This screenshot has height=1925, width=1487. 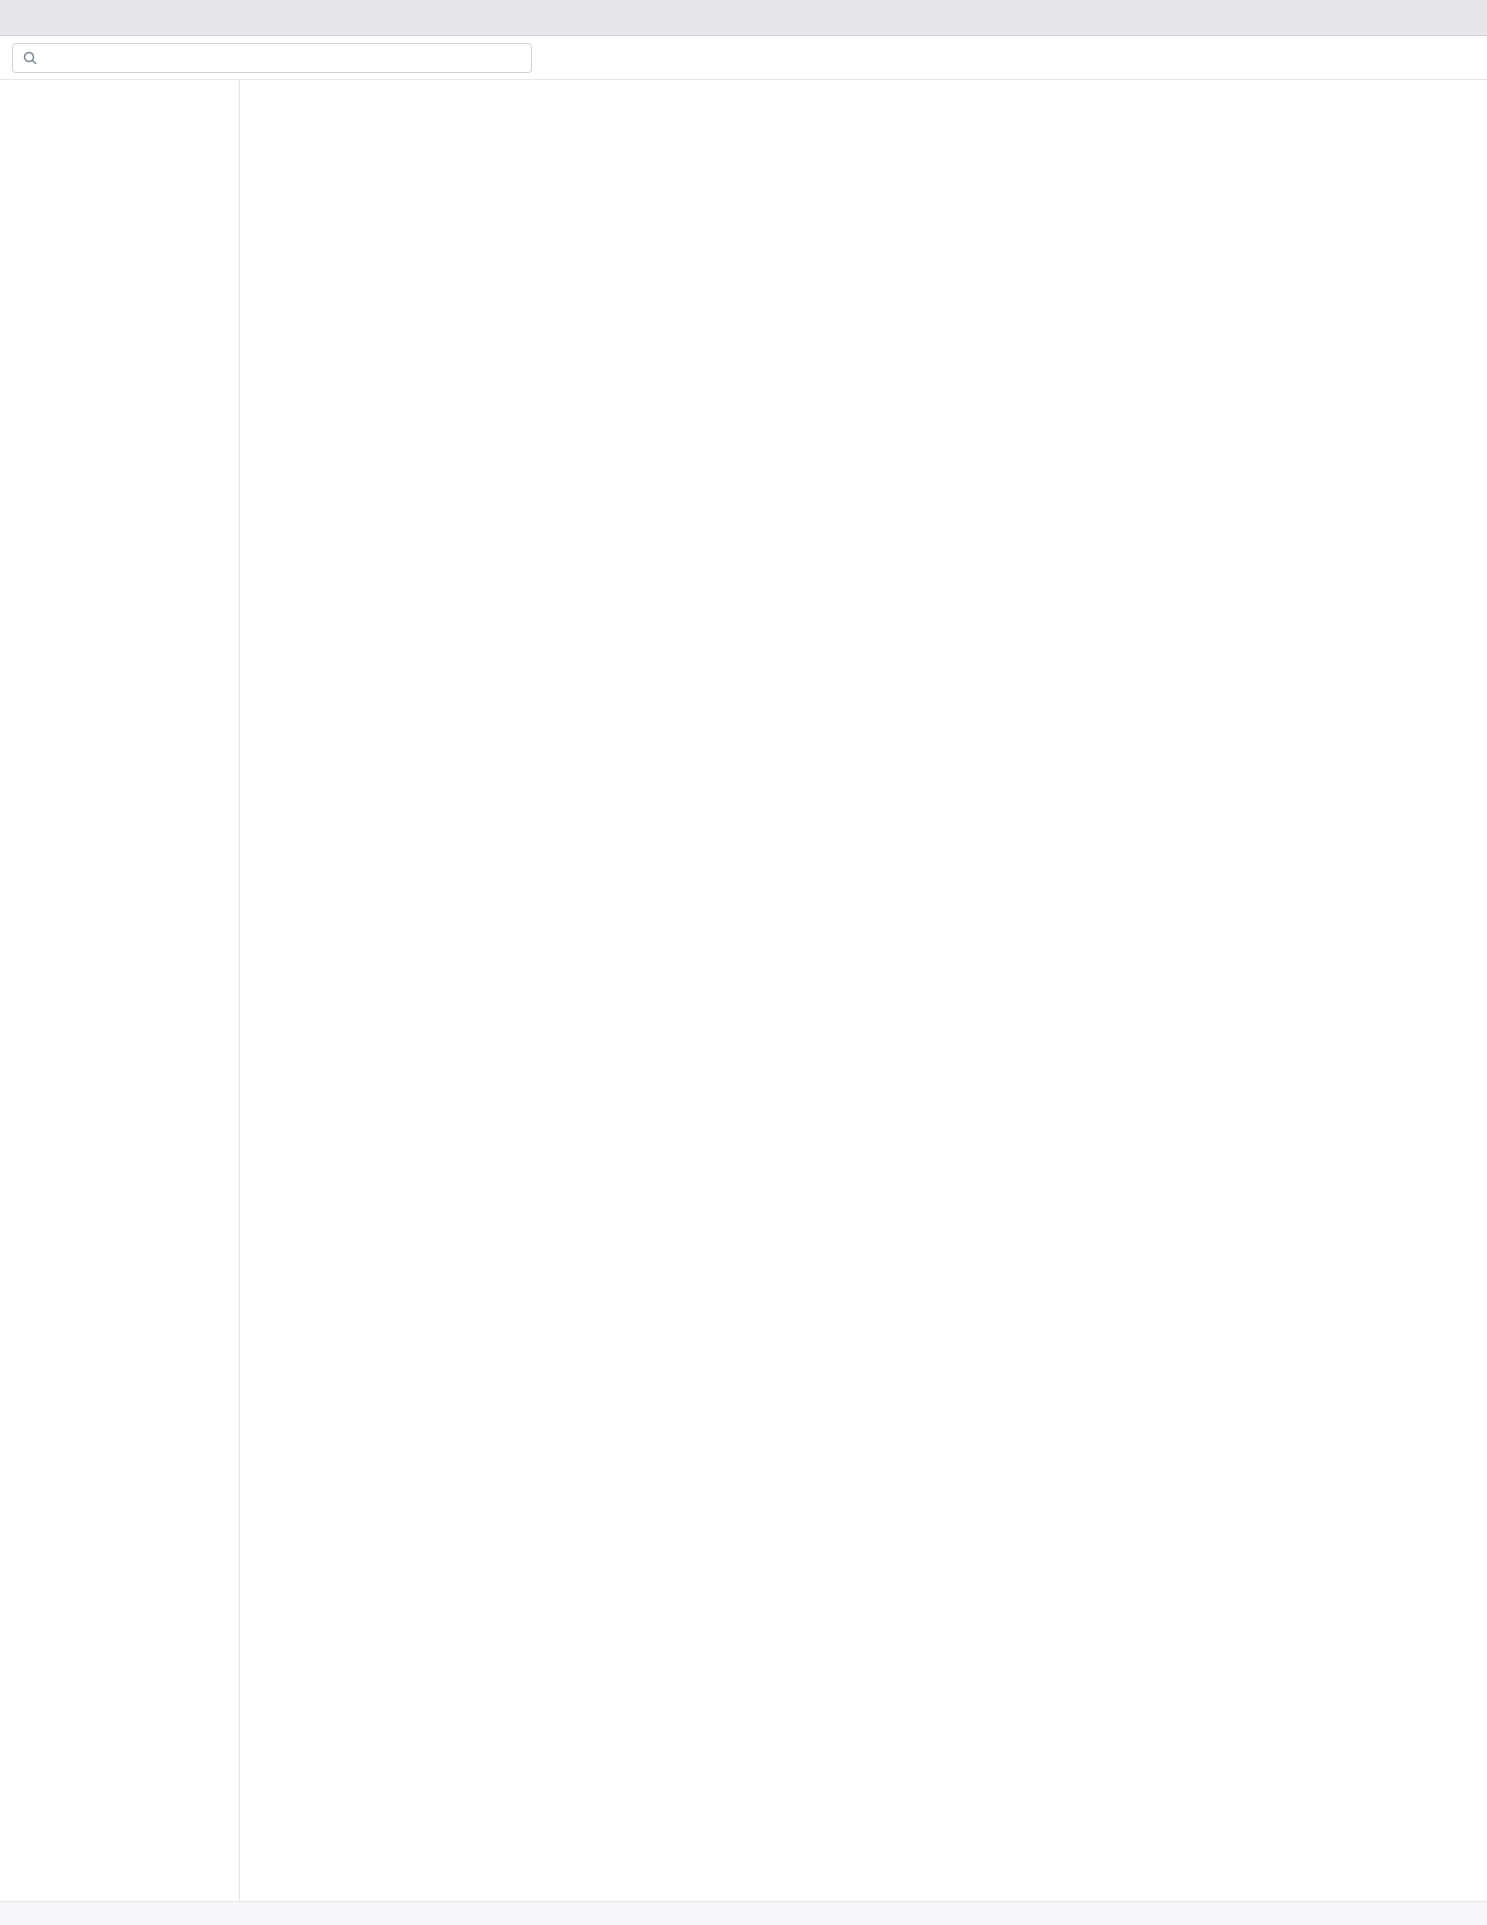 What do you see at coordinates (743, 1913) in the screenshot?
I see `status-bar` at bounding box center [743, 1913].